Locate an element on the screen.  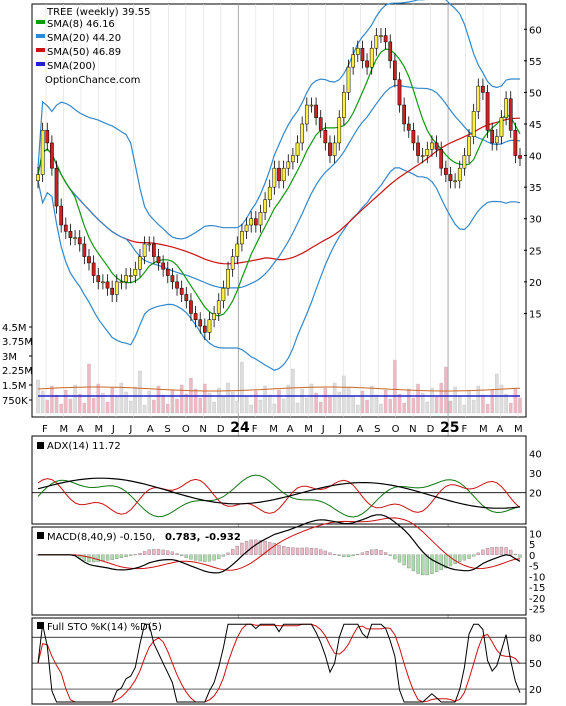
sto-k-line is located at coordinates (279, 663).